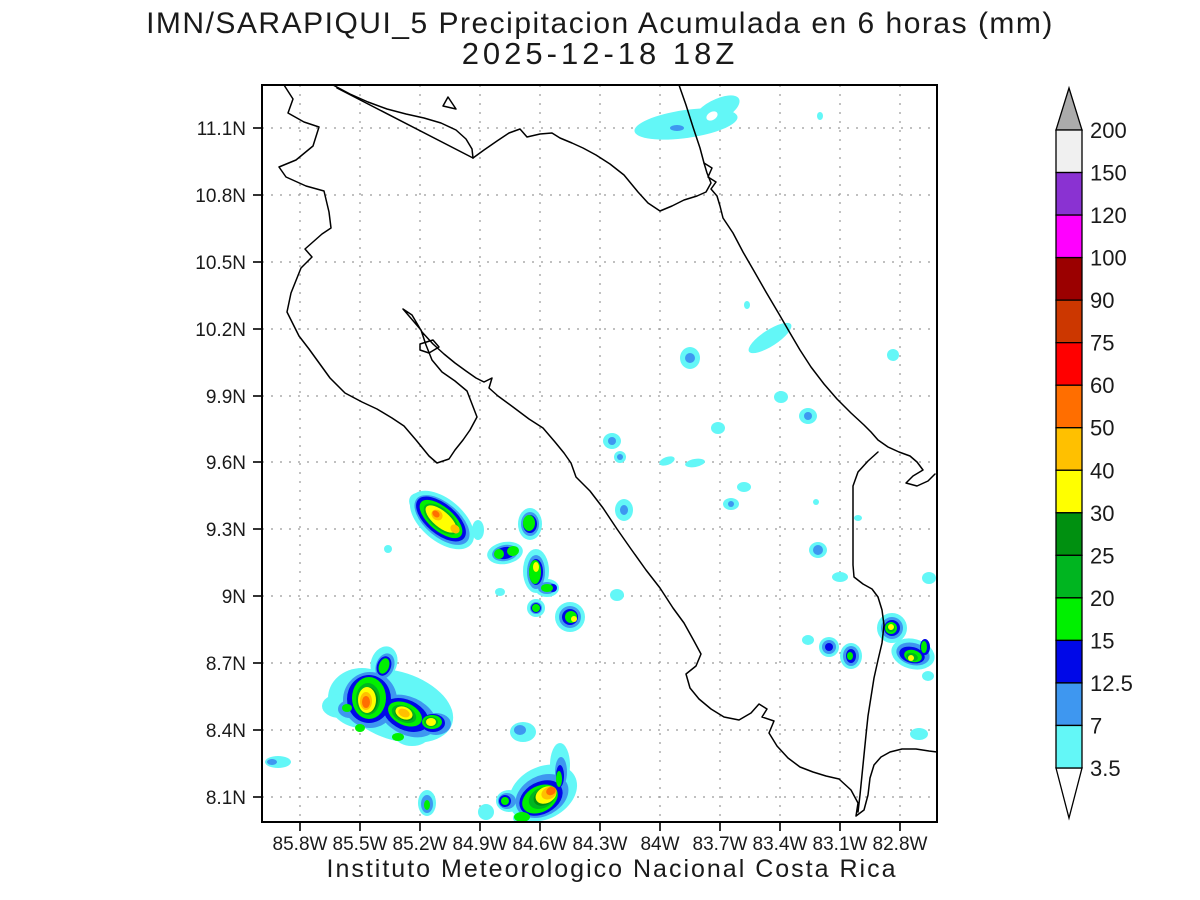 Image resolution: width=1200 pixels, height=900 pixels. What do you see at coordinates (540, 844) in the screenshot?
I see `lon-tick-label: 84.6W` at bounding box center [540, 844].